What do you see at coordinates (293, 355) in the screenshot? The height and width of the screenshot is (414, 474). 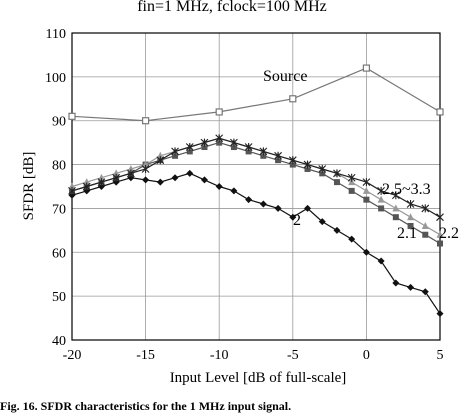 I see `x-tick-label: -5` at bounding box center [293, 355].